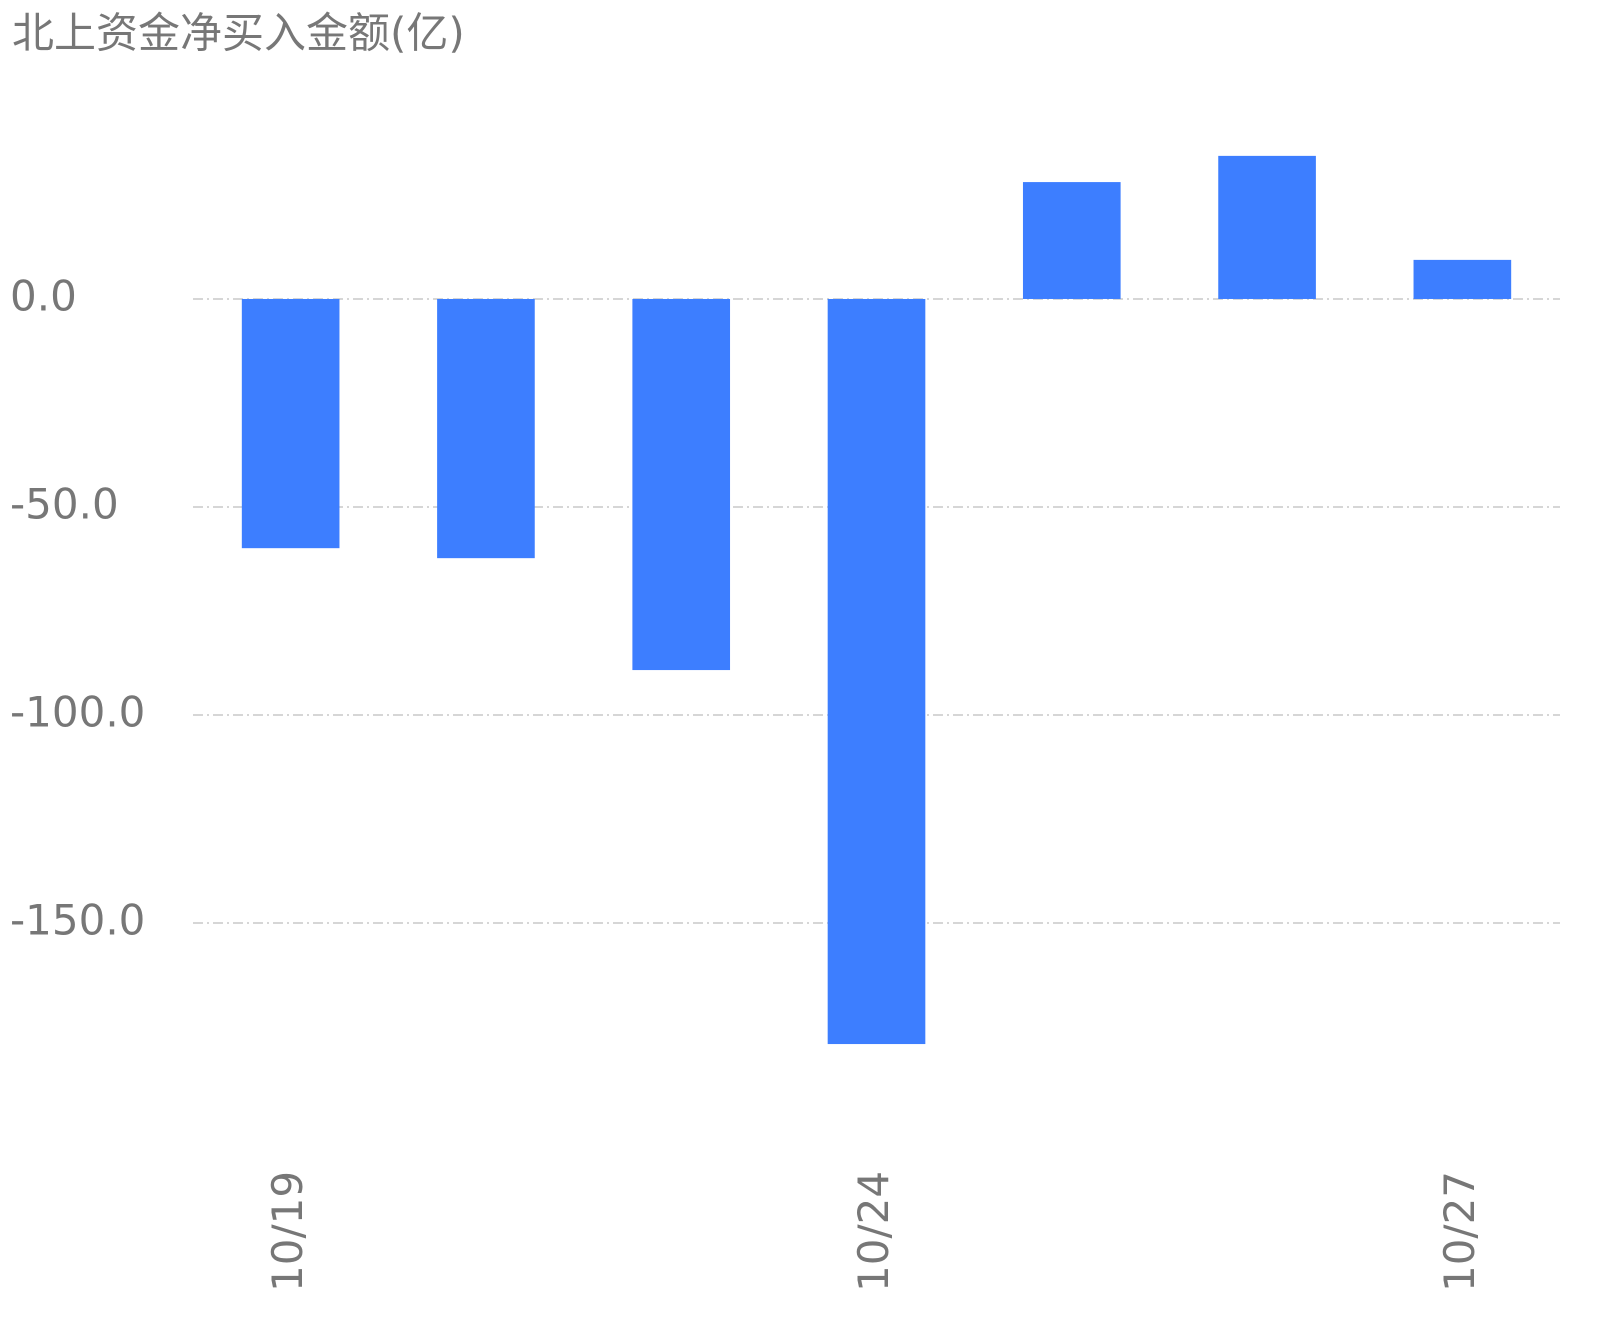 The width and height of the screenshot is (1606, 1330). I want to click on x-tick-label: 10/24, so click(873, 1231).